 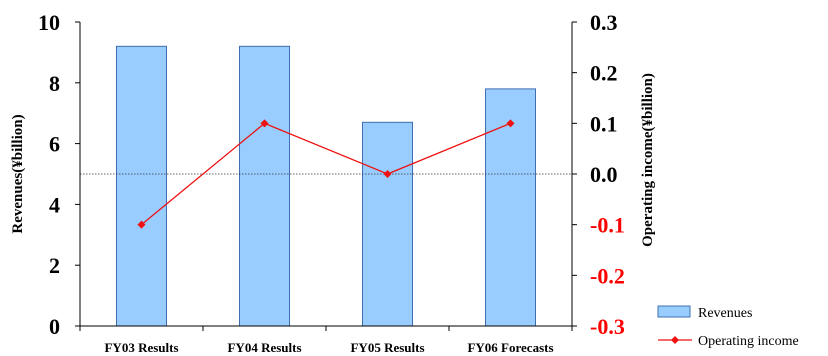 What do you see at coordinates (54, 83) in the screenshot?
I see `left-tick-label-4: 8` at bounding box center [54, 83].